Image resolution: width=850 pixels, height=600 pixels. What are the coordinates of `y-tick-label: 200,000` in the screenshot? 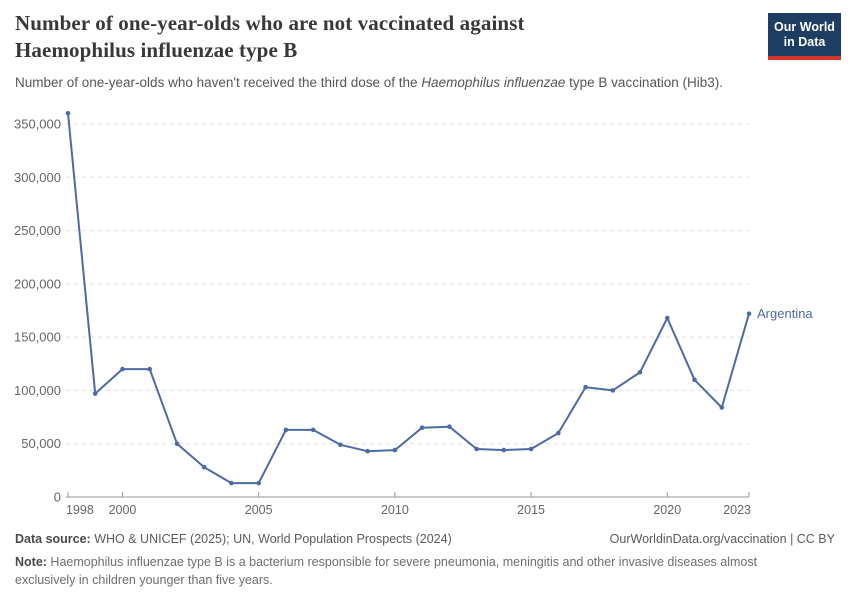 It's located at (37, 283).